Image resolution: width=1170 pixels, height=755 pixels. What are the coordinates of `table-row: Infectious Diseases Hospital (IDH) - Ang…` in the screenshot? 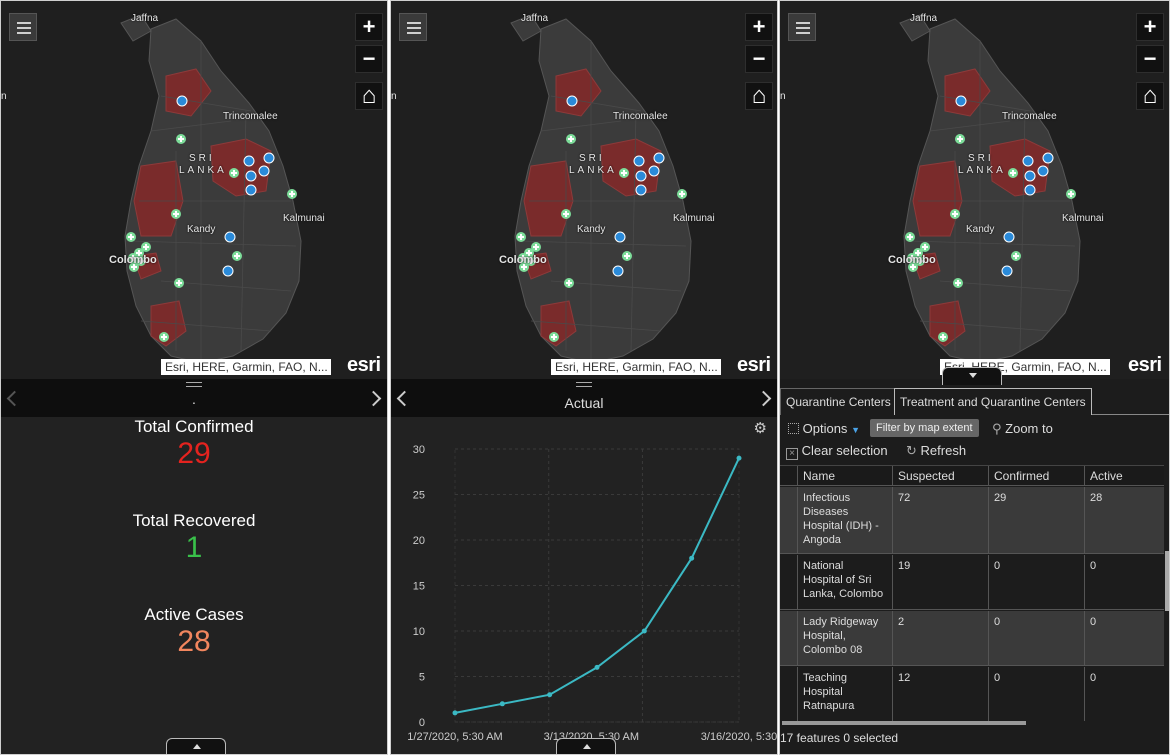 It's located at (972, 520).